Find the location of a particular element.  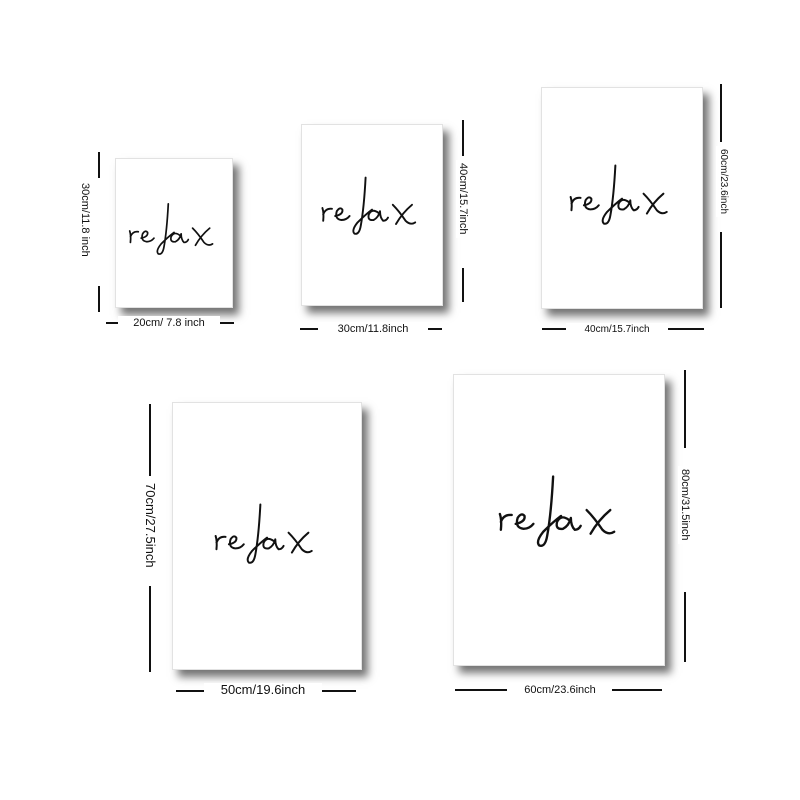

width-label-50x70: 50cm/19.6inch is located at coordinates (263, 690).